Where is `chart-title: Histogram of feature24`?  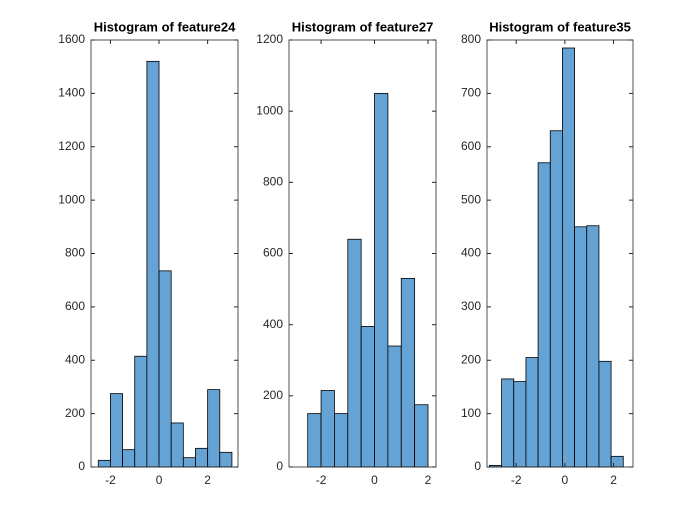 chart-title: Histogram of feature24 is located at coordinates (165, 26).